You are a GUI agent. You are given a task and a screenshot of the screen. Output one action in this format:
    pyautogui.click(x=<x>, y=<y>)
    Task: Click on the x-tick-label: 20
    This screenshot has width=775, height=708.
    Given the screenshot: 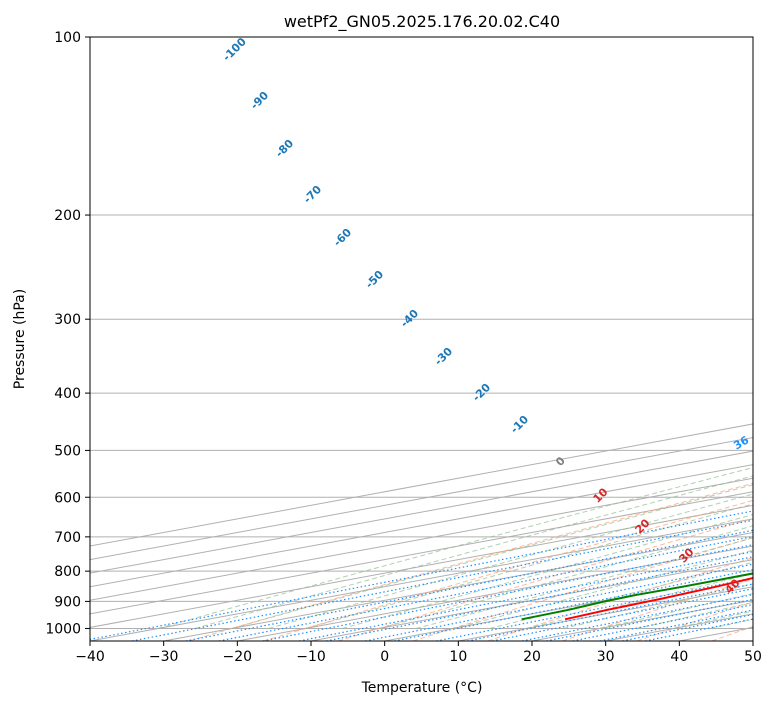 What is the action you would take?
    pyautogui.click(x=532, y=657)
    